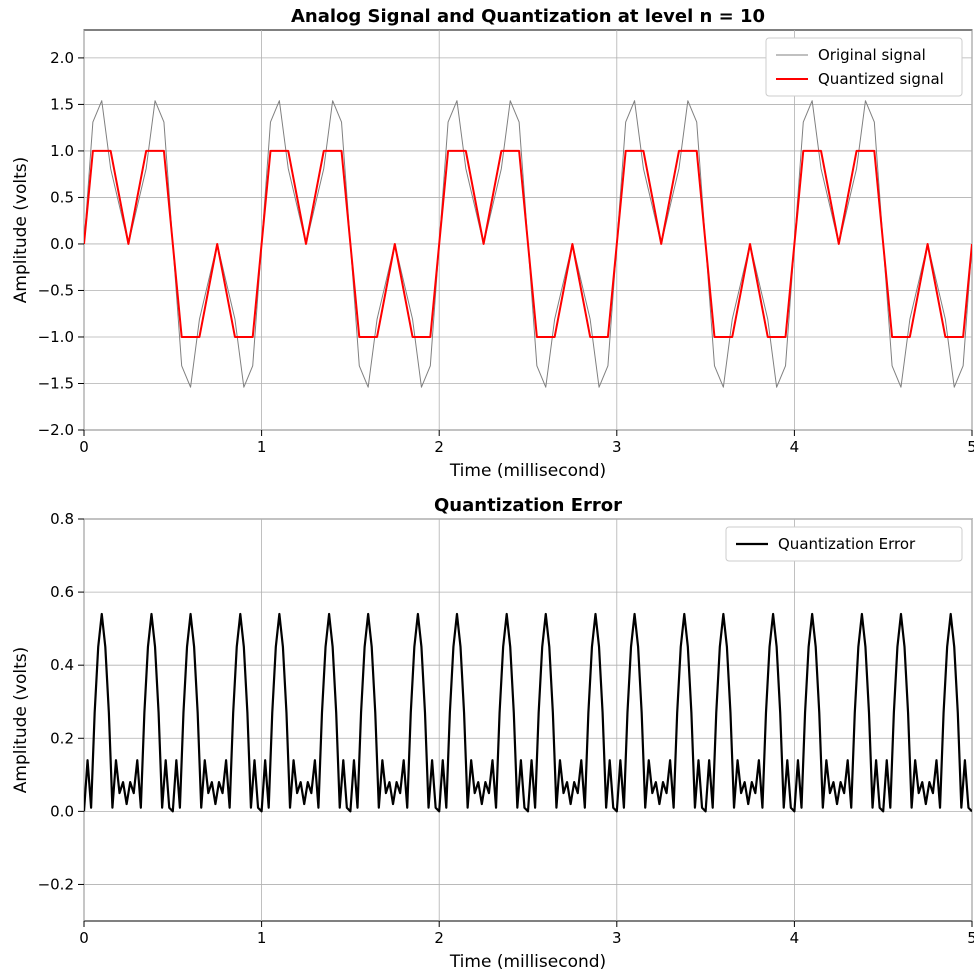 The width and height of the screenshot is (974, 974). Describe the element at coordinates (62, 197) in the screenshot. I see `y-tick-label: 0.5` at that location.